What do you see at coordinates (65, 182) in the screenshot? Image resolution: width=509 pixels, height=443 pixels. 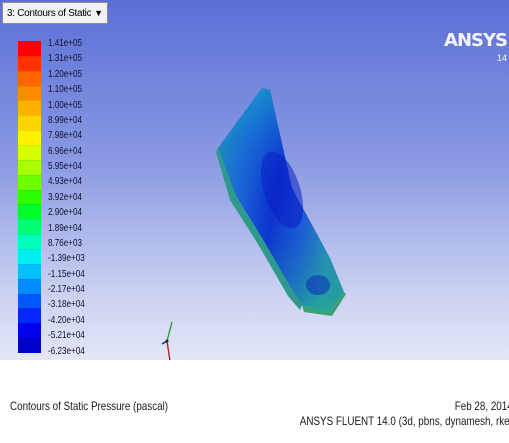 I see `legend-label: 4.93e+04` at bounding box center [65, 182].